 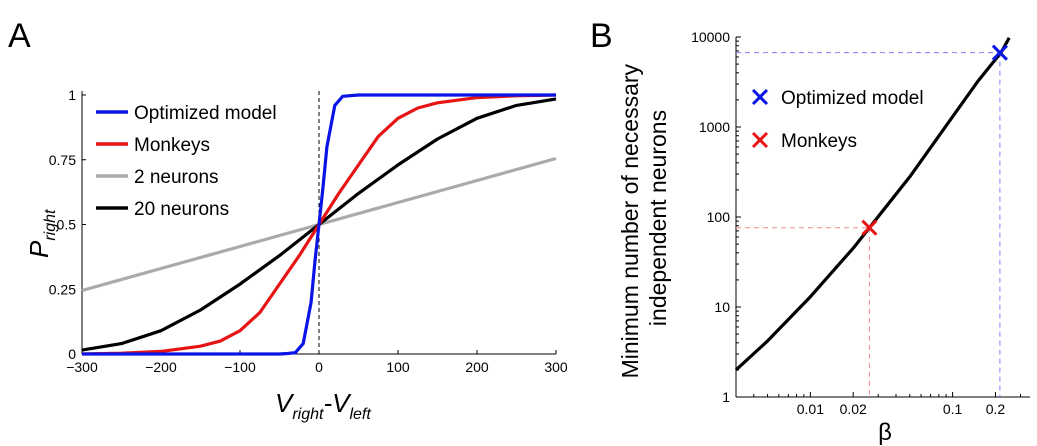 I want to click on chart-b-x-tick-label: 0.2, so click(x=996, y=409).